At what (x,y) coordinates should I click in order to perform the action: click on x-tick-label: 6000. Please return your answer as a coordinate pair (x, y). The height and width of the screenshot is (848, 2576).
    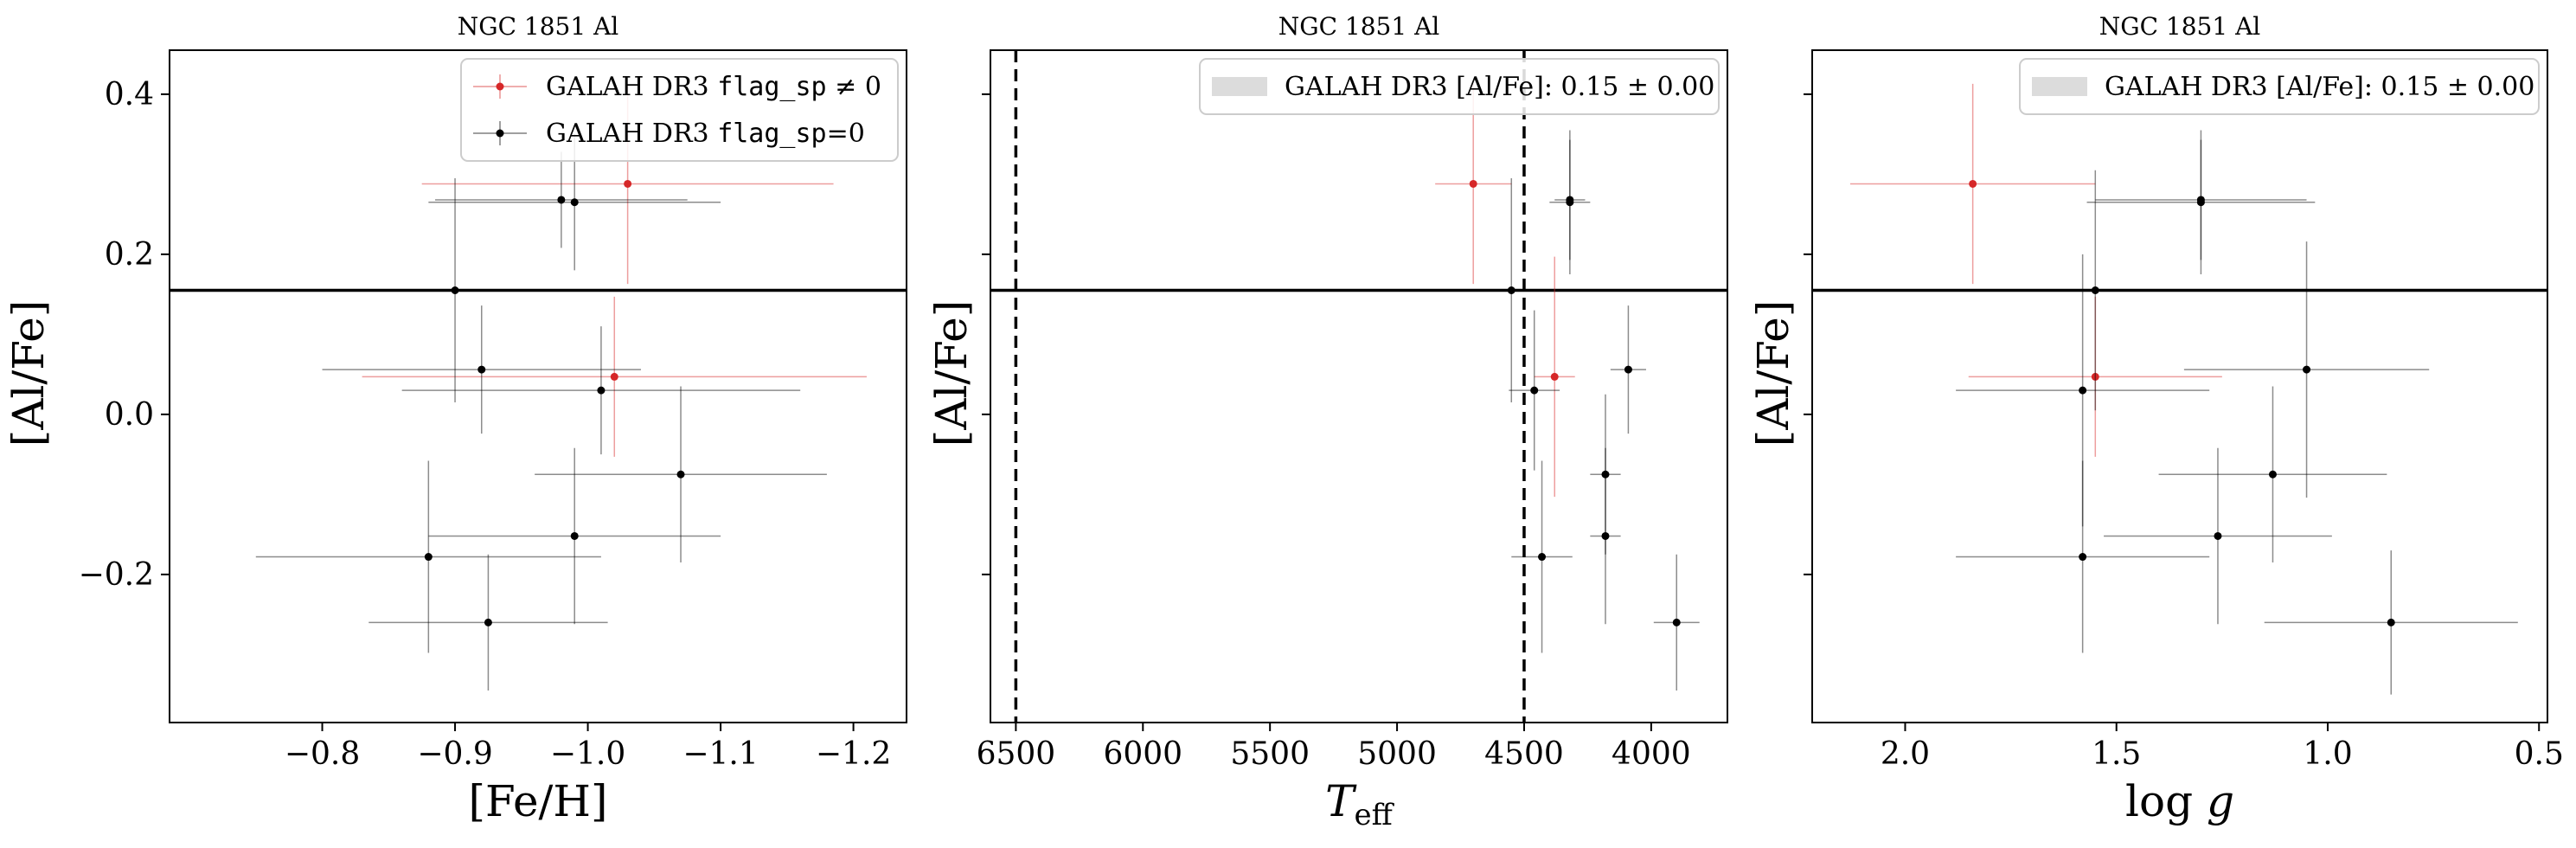
    Looking at the image, I should click on (1142, 754).